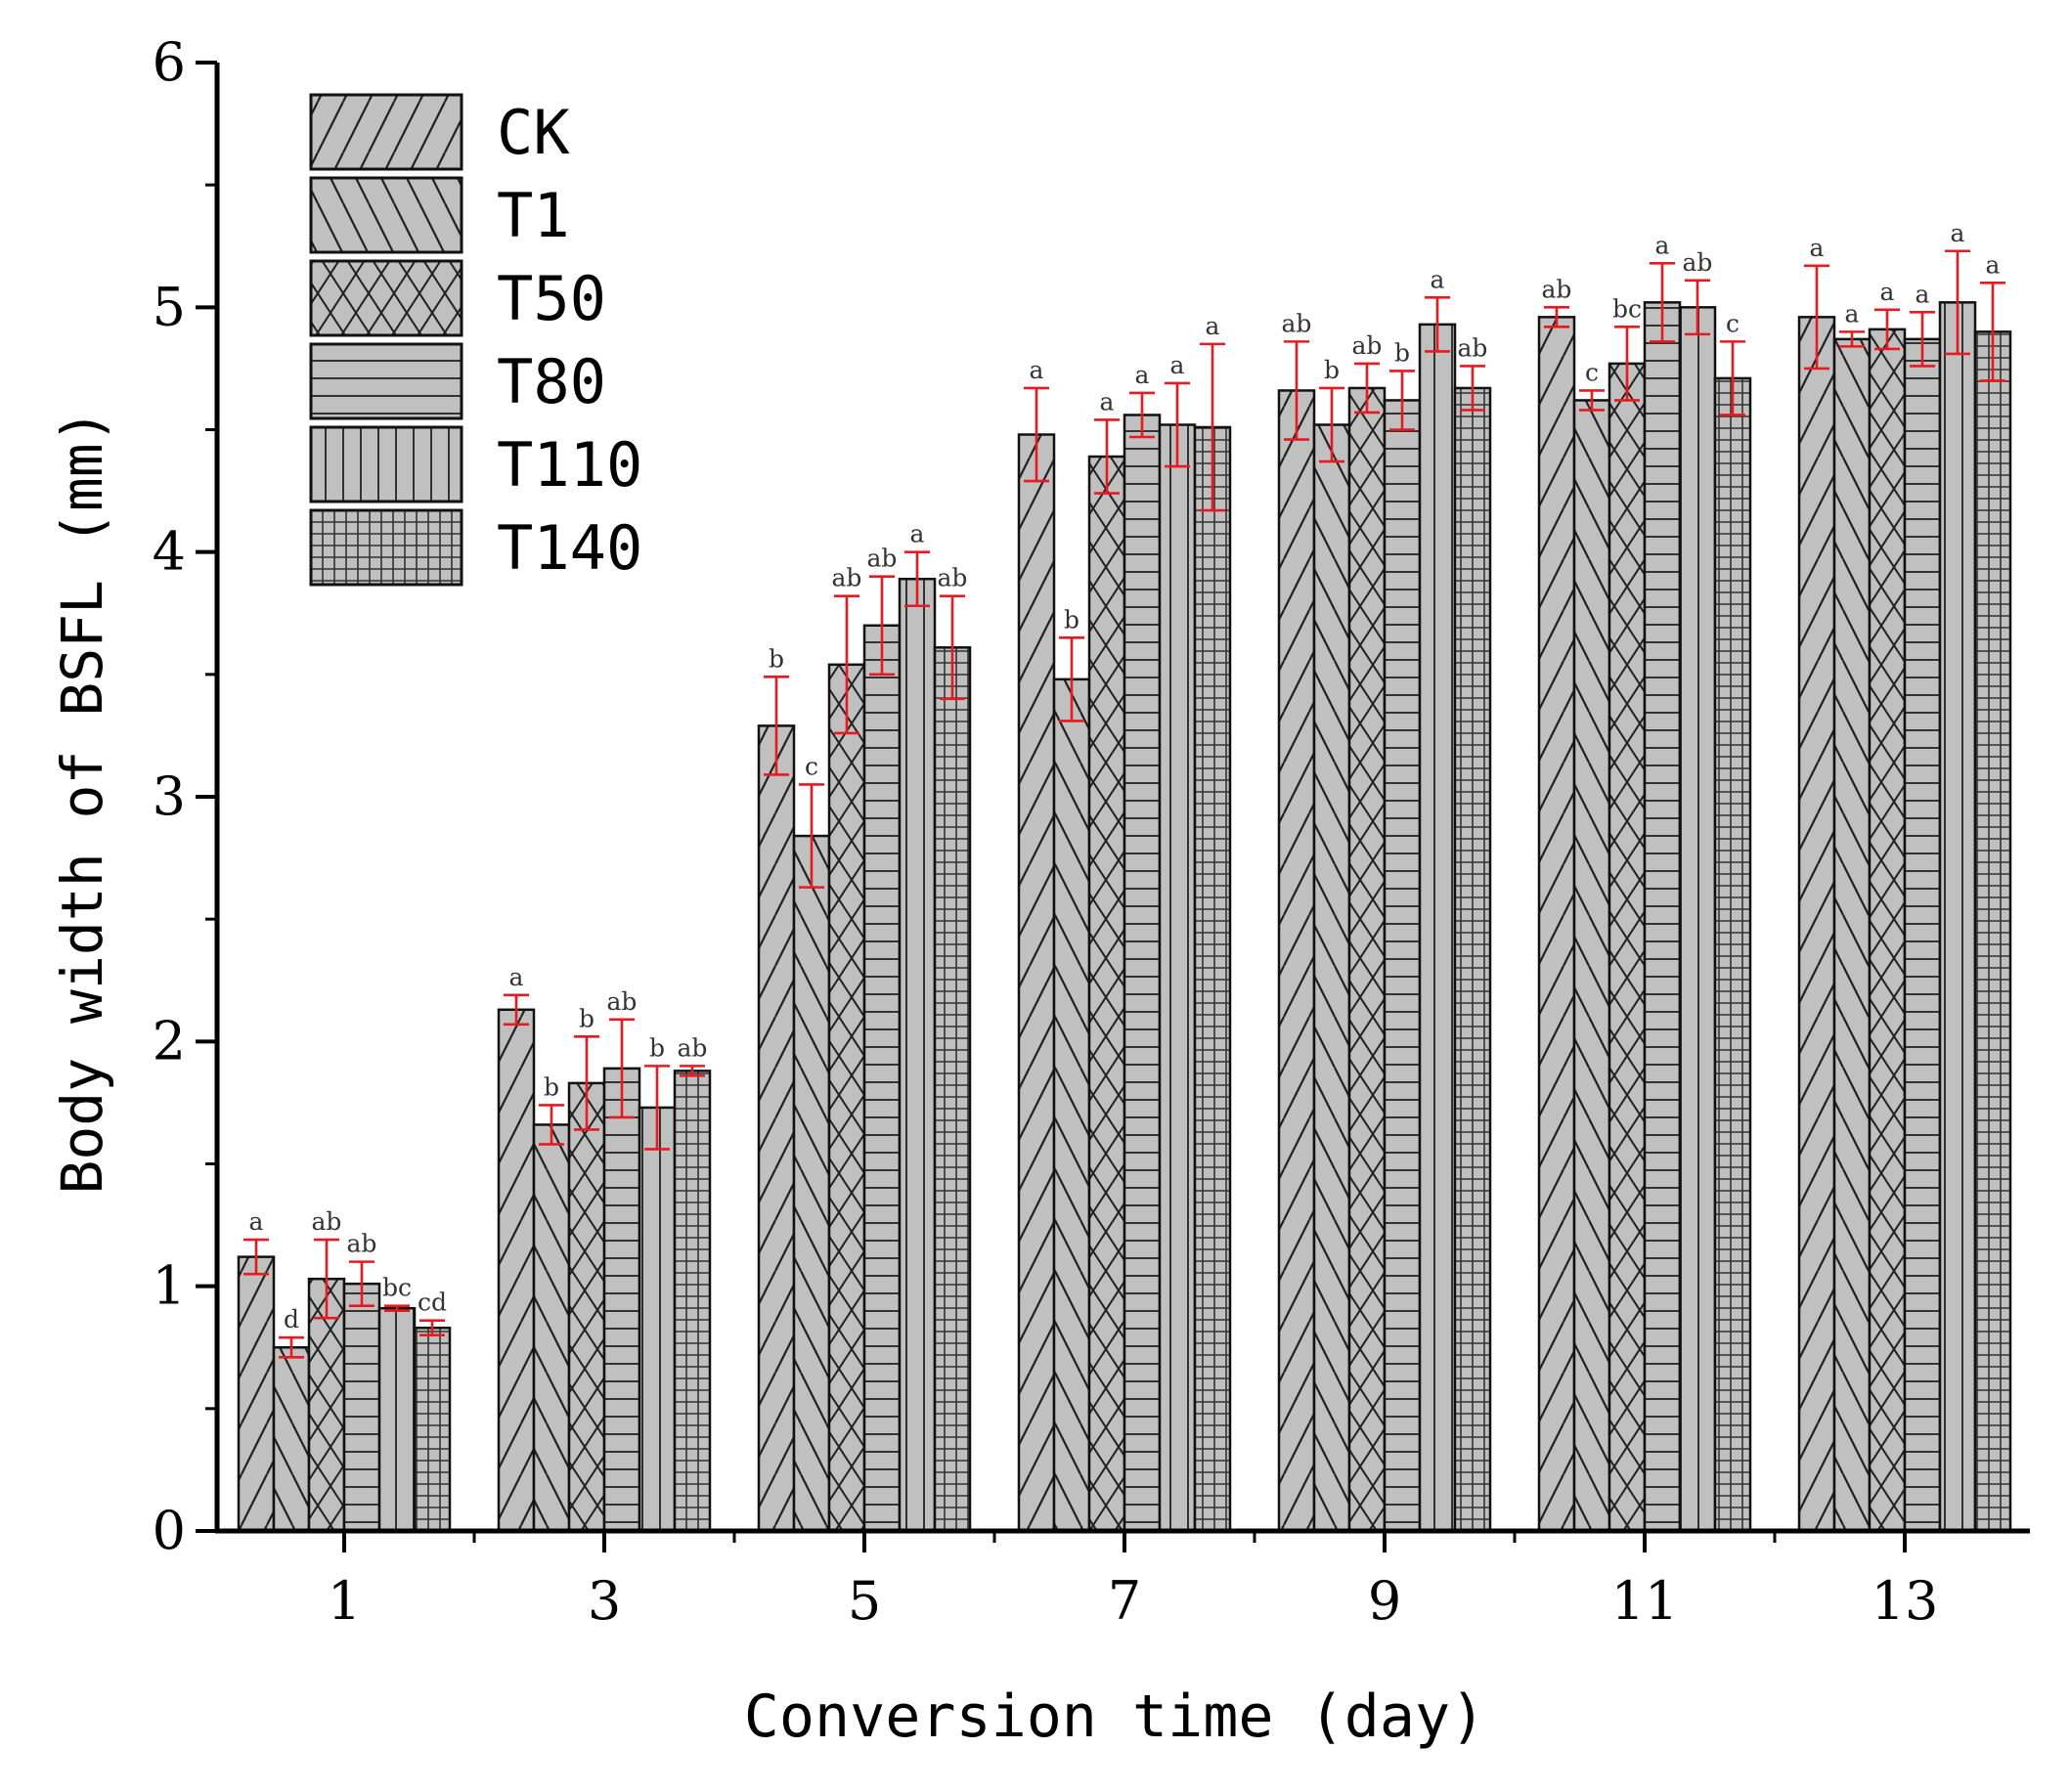  I want to click on significance-letter-T110-day-1: bc, so click(397, 1288).